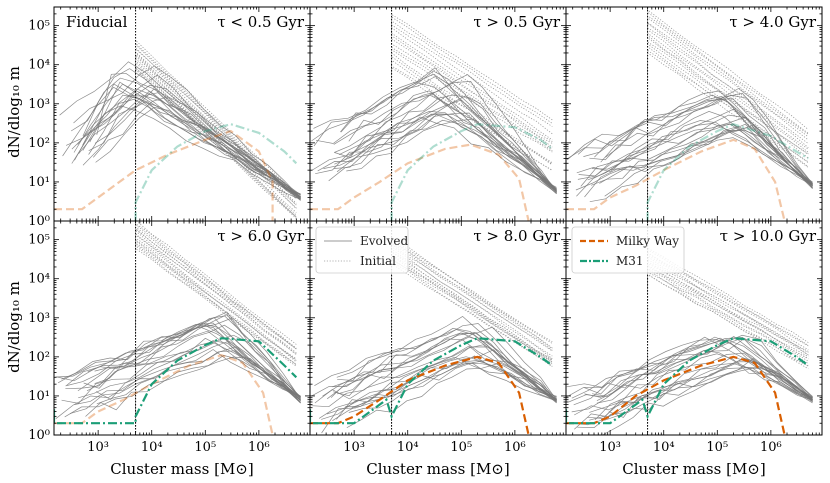  Describe the element at coordinates (39, 143) in the screenshot. I see `y-tick-label: 10²` at that location.